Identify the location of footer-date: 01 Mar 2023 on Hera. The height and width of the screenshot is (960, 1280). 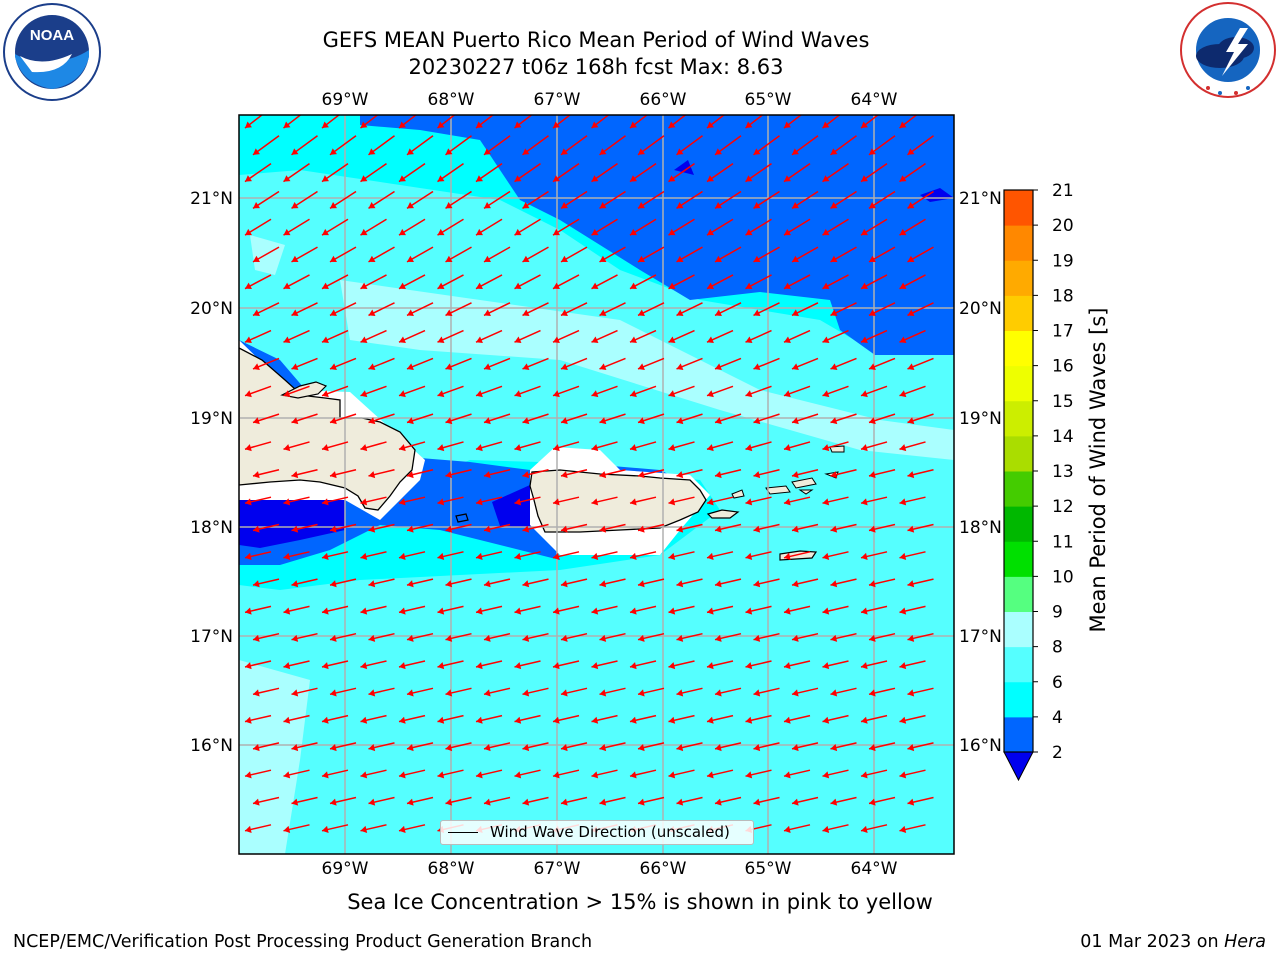
(1173, 942).